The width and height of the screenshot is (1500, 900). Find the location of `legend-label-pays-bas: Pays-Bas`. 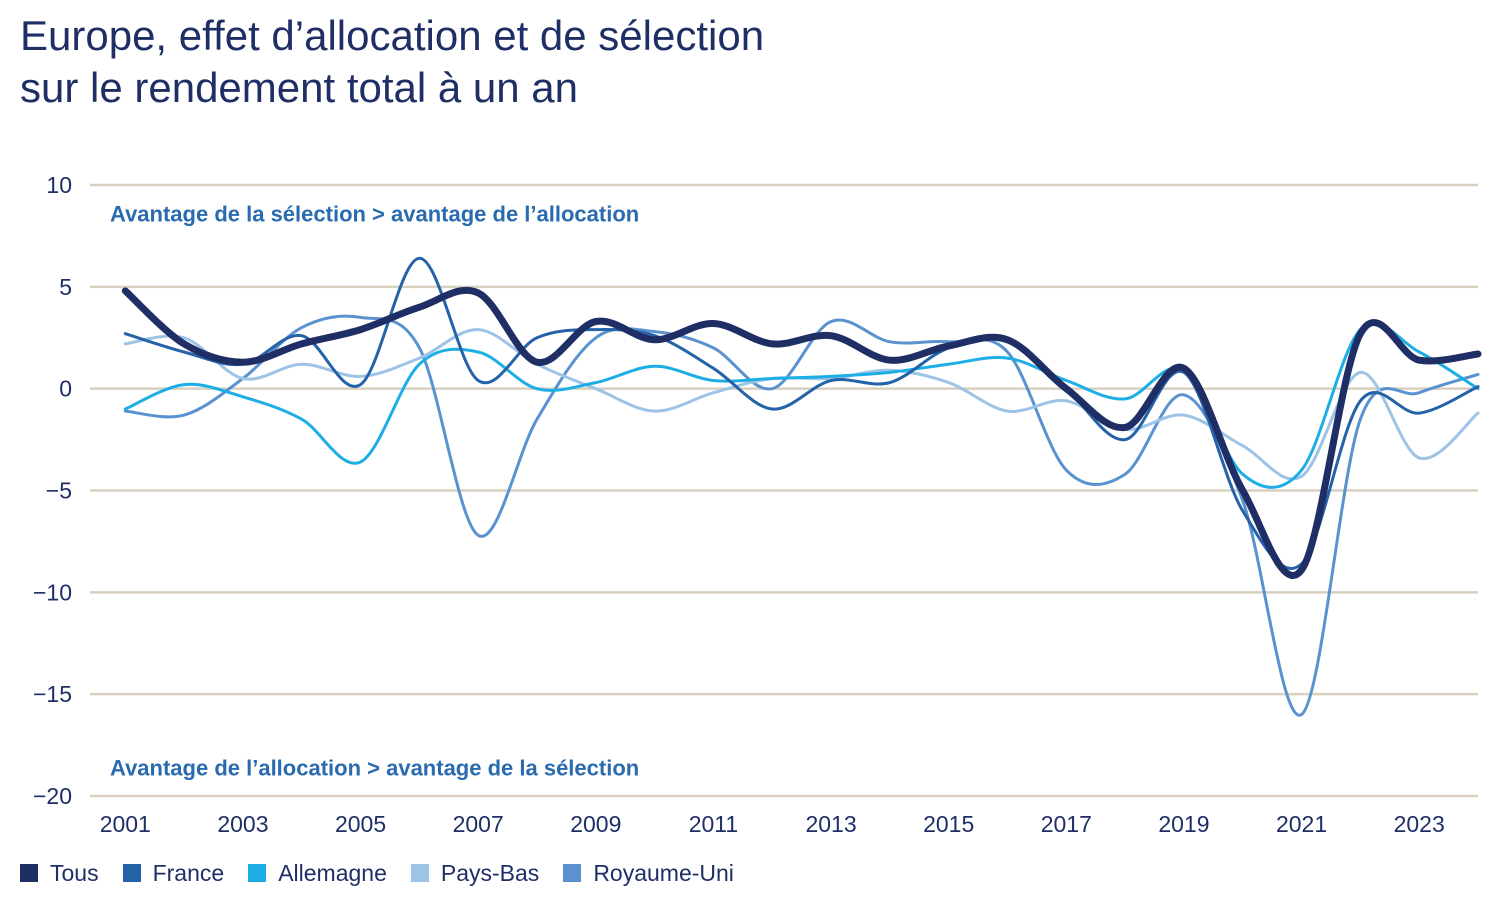

legend-label-pays-bas: Pays-Bas is located at coordinates (490, 872).